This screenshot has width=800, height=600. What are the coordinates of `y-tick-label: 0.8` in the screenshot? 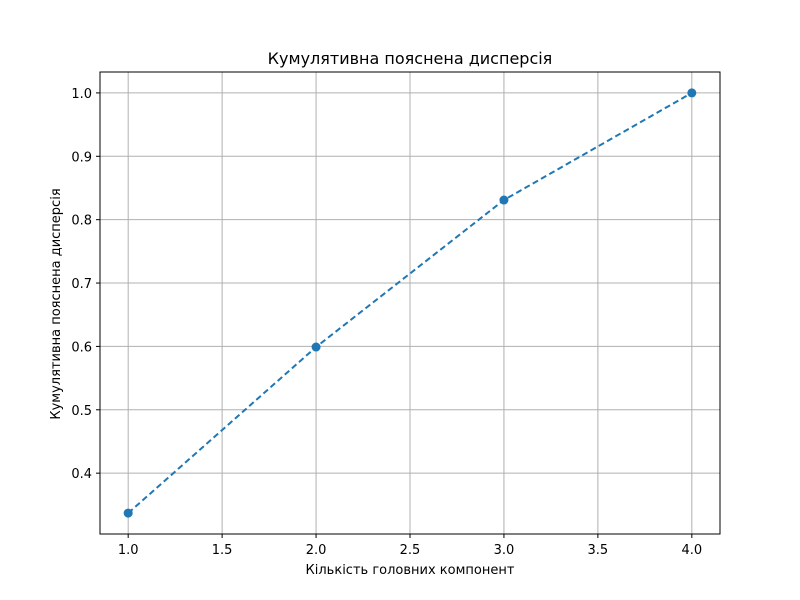 It's located at (81, 221).